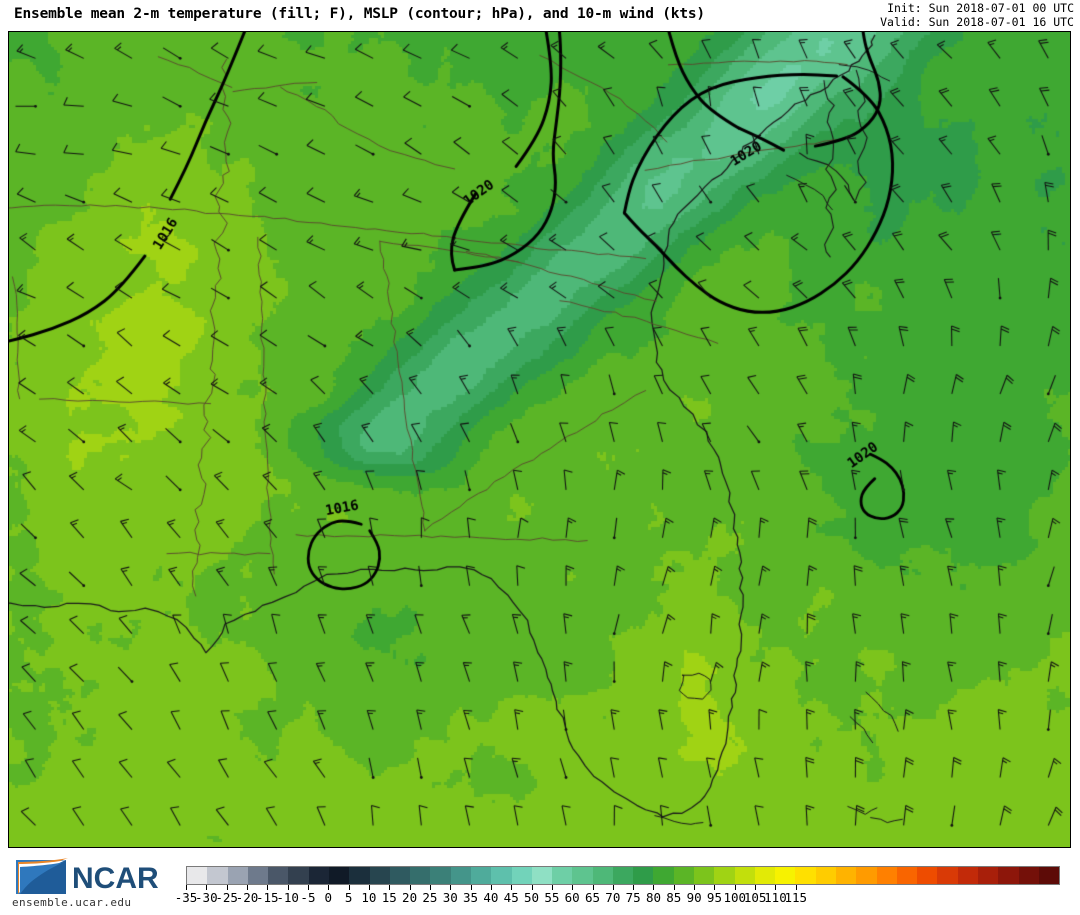  What do you see at coordinates (247, 897) in the screenshot?
I see `colorbar-tick-label: -20` at bounding box center [247, 897].